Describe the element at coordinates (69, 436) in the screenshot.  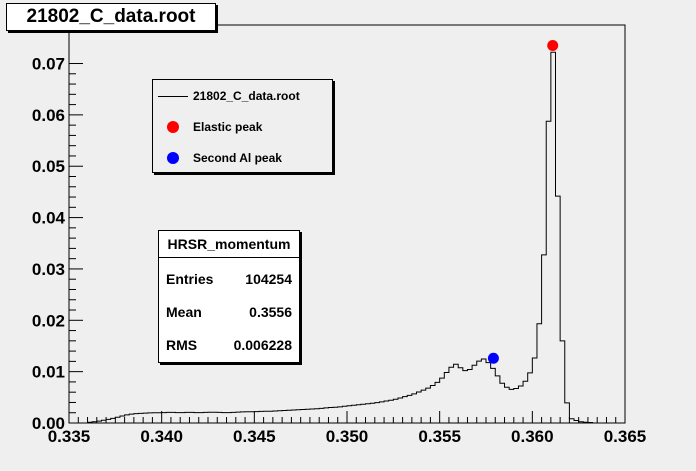
I see `x-tick-label: 0.335` at that location.